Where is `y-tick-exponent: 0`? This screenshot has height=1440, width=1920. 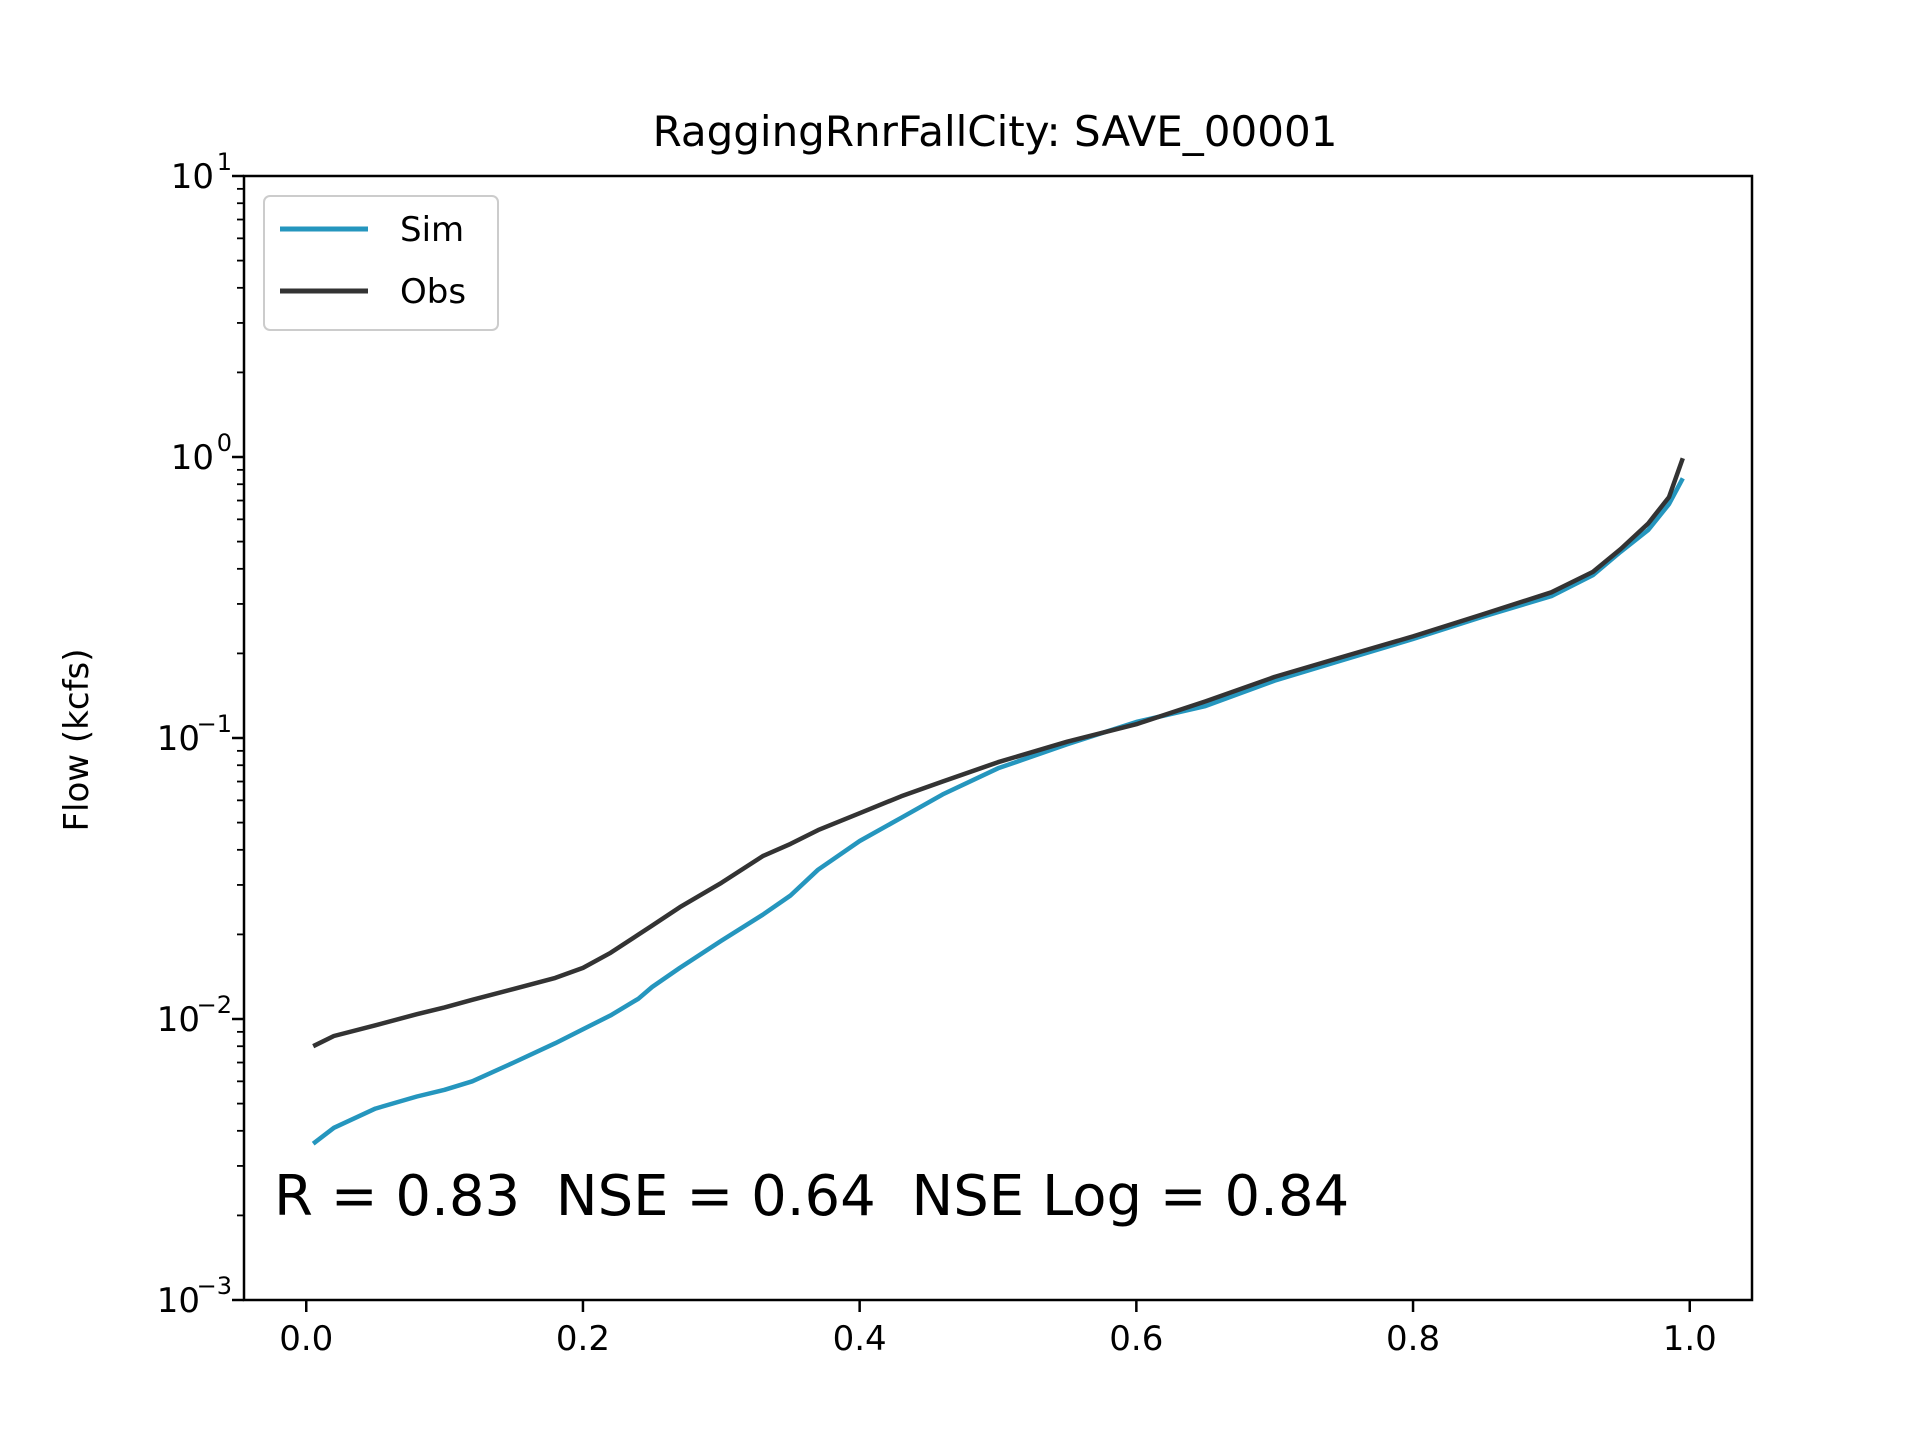 y-tick-exponent: 0 is located at coordinates (224, 443).